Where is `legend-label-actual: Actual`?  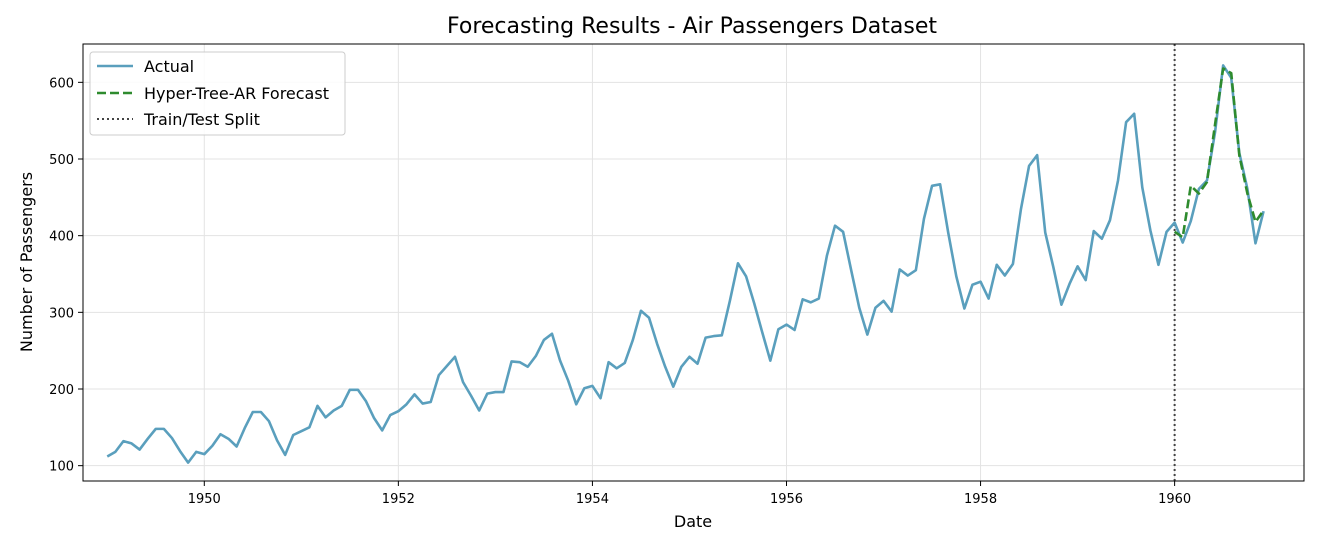 legend-label-actual: Actual is located at coordinates (169, 66).